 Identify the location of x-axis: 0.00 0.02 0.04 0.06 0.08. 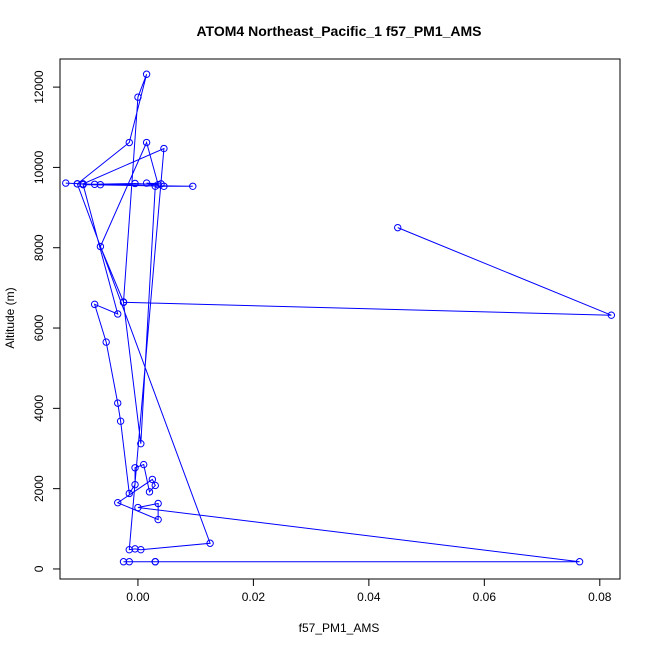
(369, 591).